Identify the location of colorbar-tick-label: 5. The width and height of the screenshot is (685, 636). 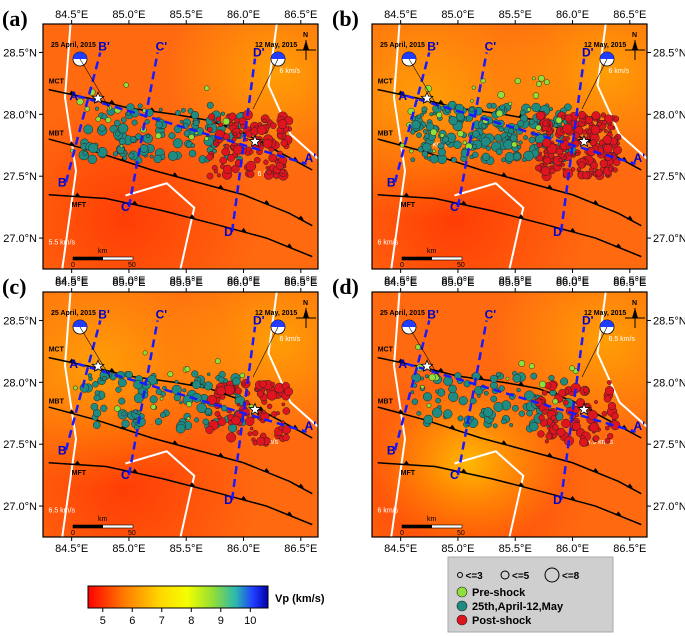
(103, 621).